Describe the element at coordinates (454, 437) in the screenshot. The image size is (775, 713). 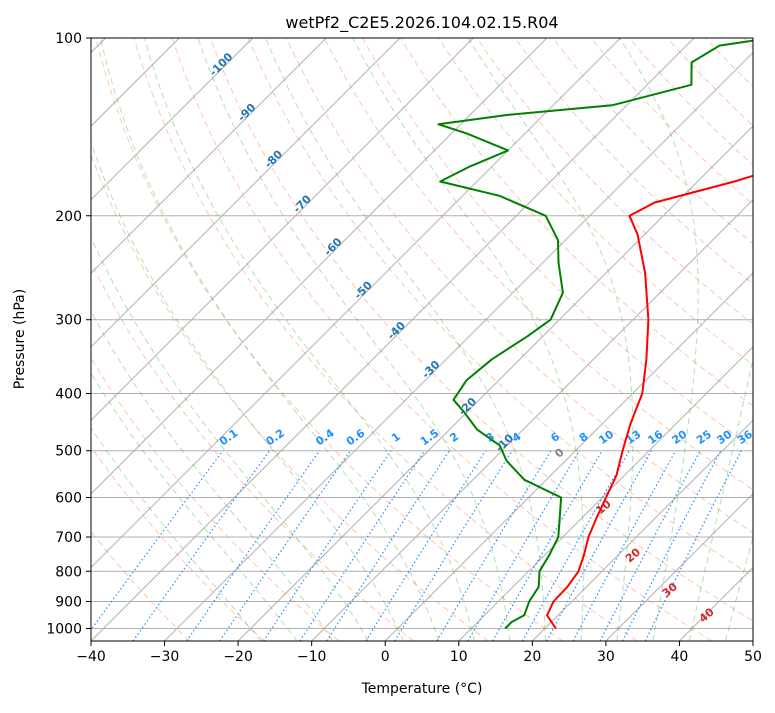
I see `mixing-ratio-label: 2` at that location.